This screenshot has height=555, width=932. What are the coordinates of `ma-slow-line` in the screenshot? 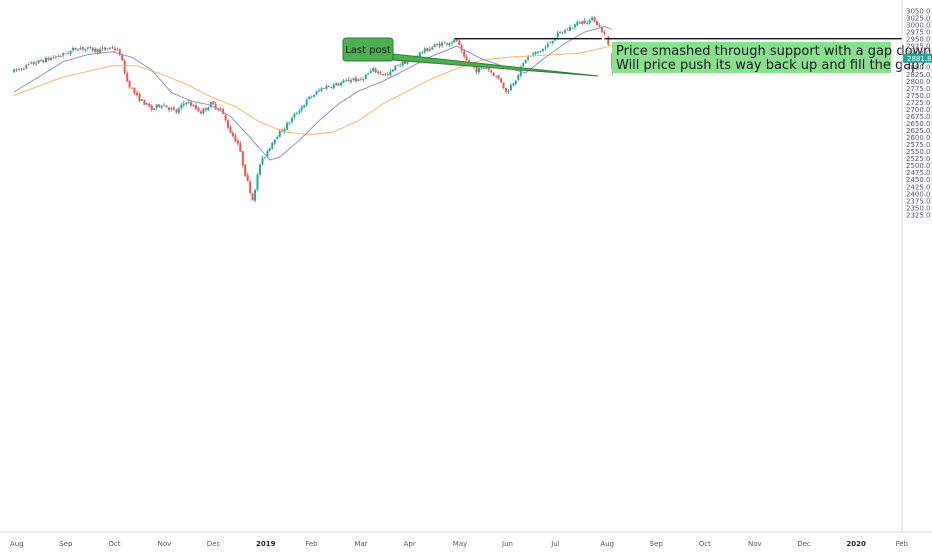 It's located at (312, 90).